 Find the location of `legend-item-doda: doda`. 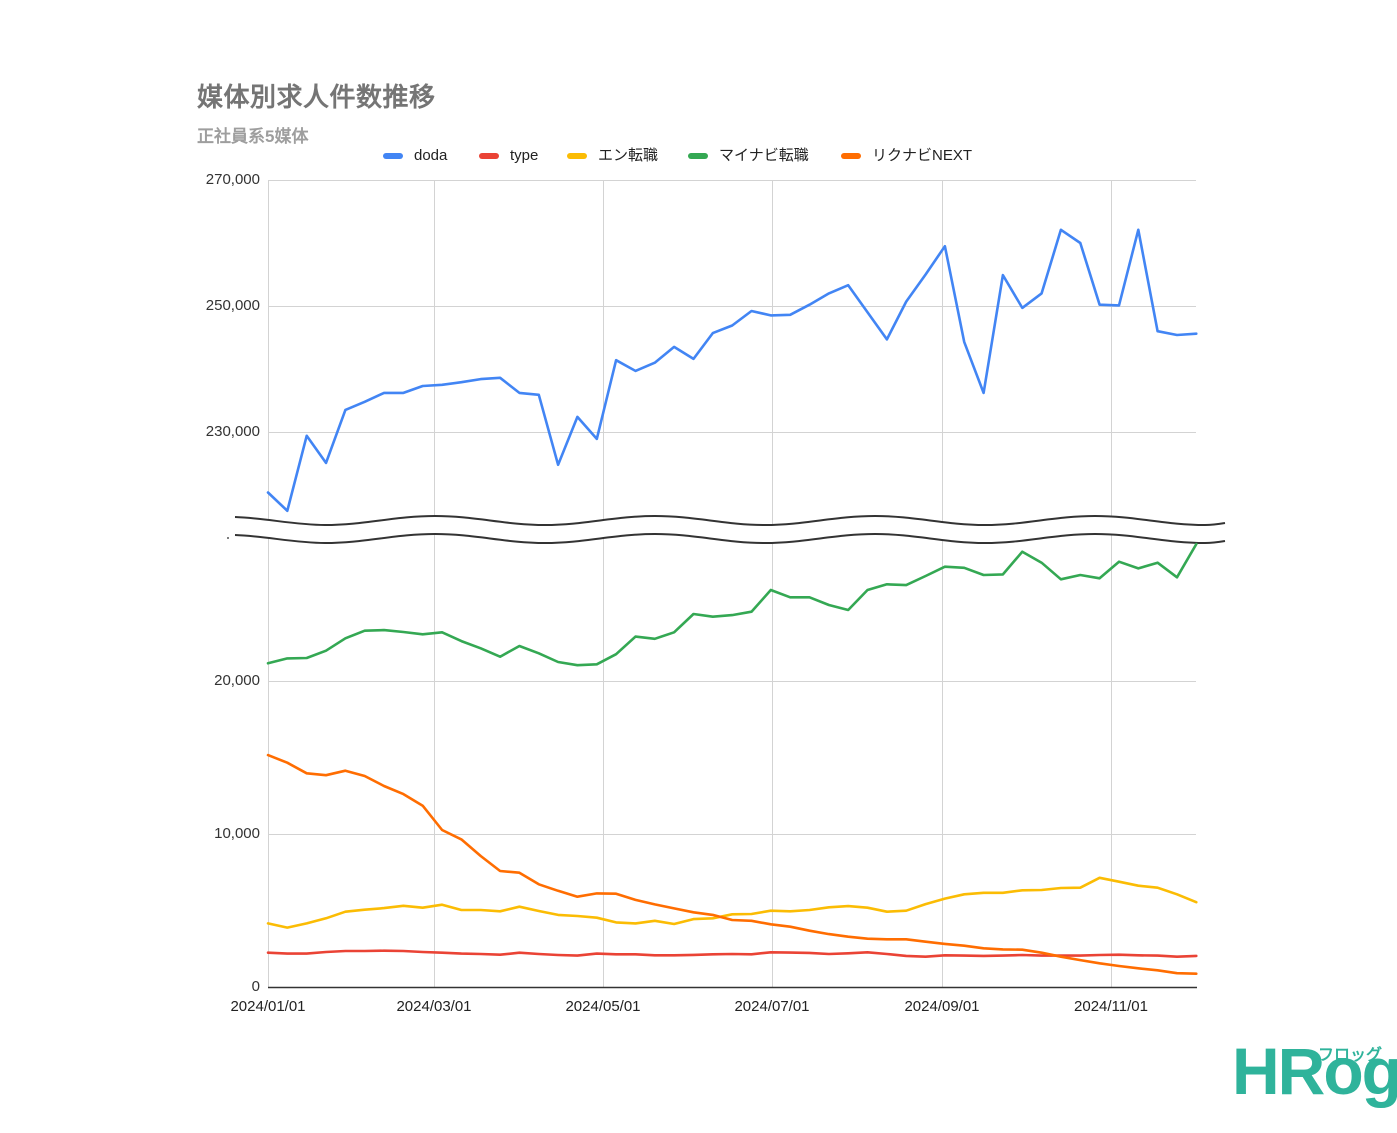

legend-item-doda: doda is located at coordinates (415, 156).